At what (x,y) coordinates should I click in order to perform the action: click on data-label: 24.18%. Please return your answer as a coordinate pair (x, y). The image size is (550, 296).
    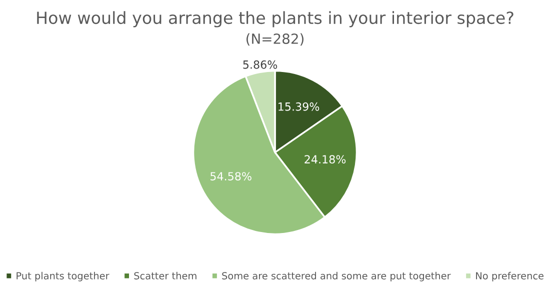
    Looking at the image, I should click on (325, 159).